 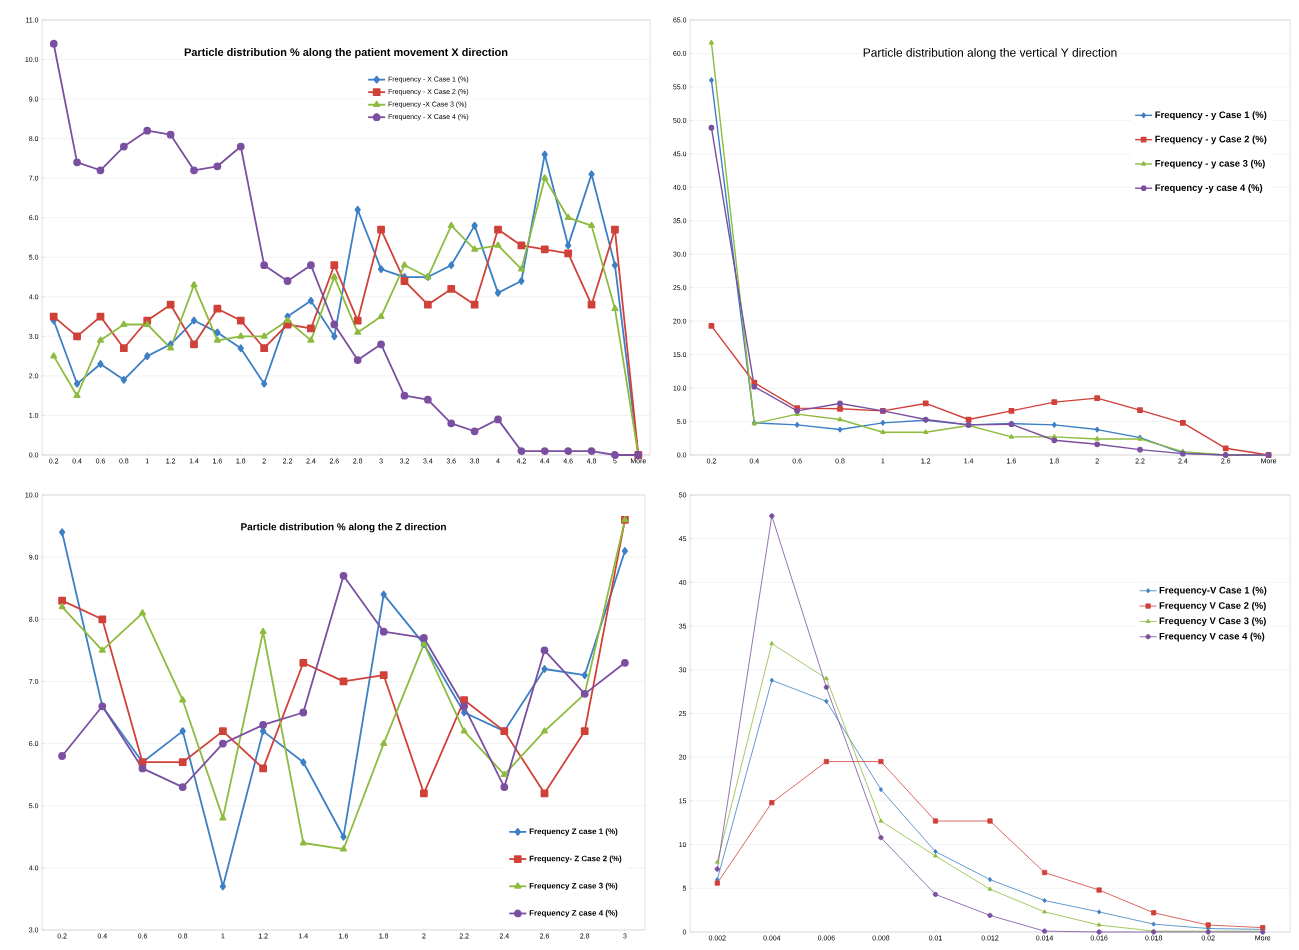 What do you see at coordinates (1211, 115) in the screenshot?
I see `legend-label: Frequency - y Case 1 (%)` at bounding box center [1211, 115].